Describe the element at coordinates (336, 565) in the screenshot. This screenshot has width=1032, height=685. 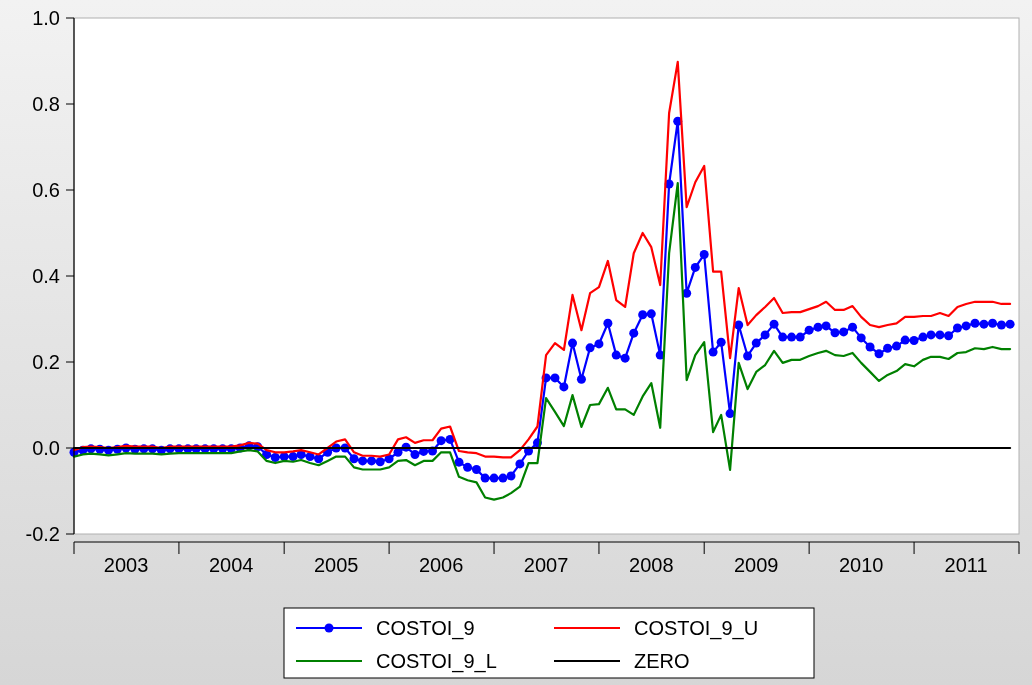
I see `x-tick-label: 2005` at that location.